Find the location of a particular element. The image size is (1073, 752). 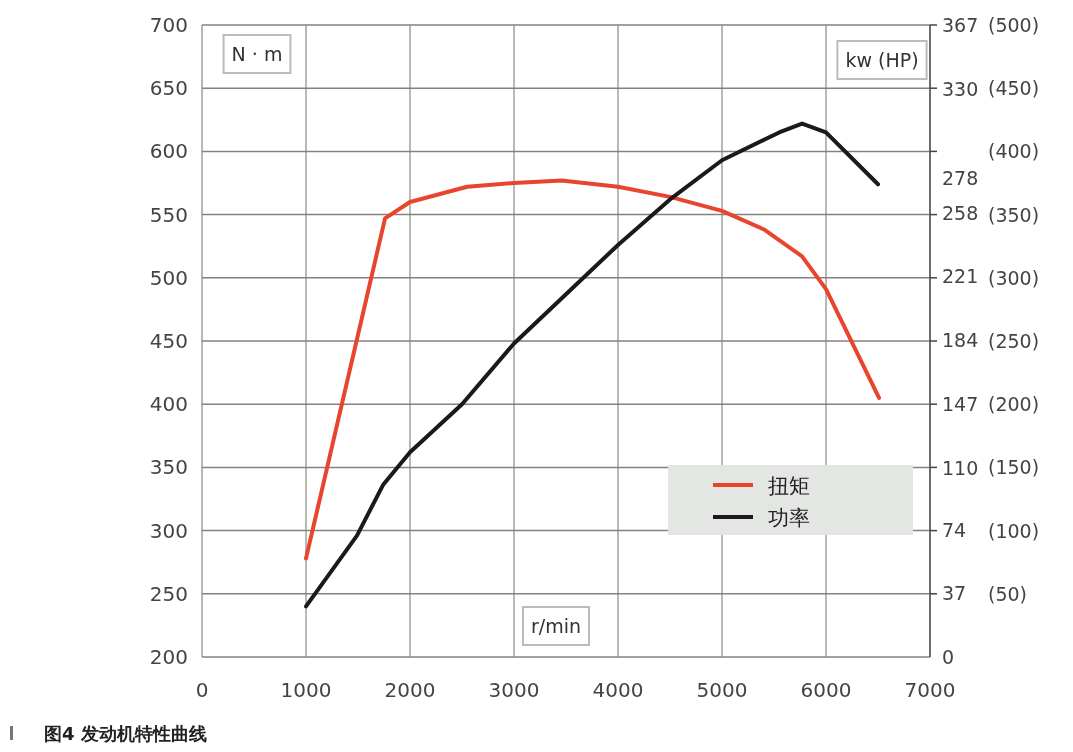

y3-tick-label: 367 is located at coordinates (960, 25).